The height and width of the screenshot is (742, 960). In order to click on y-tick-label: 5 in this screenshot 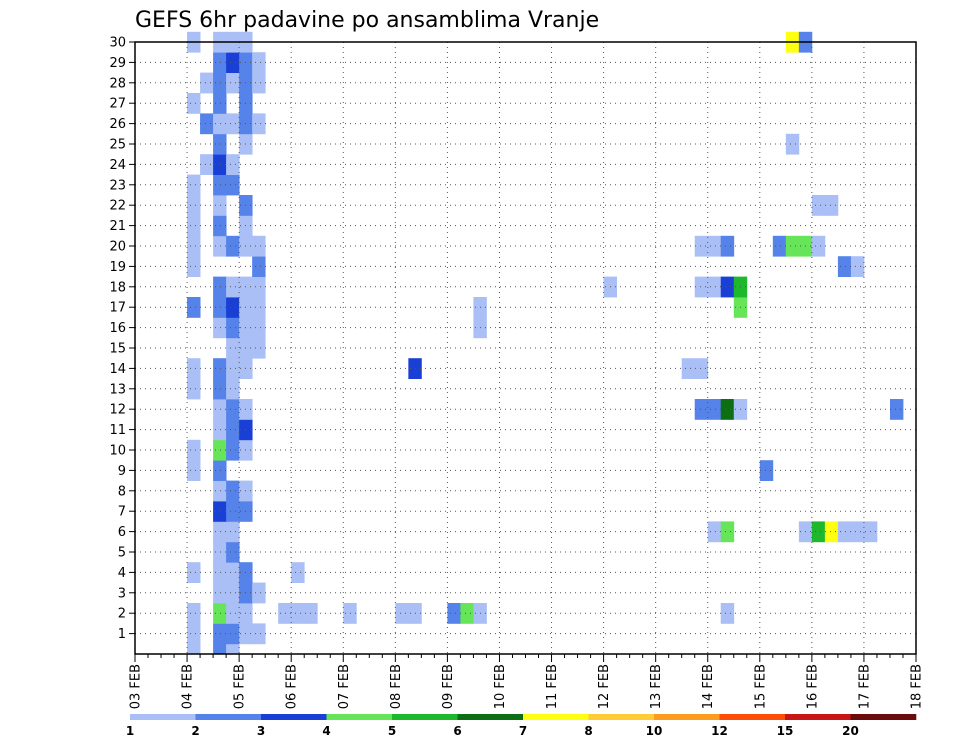, I will do `click(122, 553)`.